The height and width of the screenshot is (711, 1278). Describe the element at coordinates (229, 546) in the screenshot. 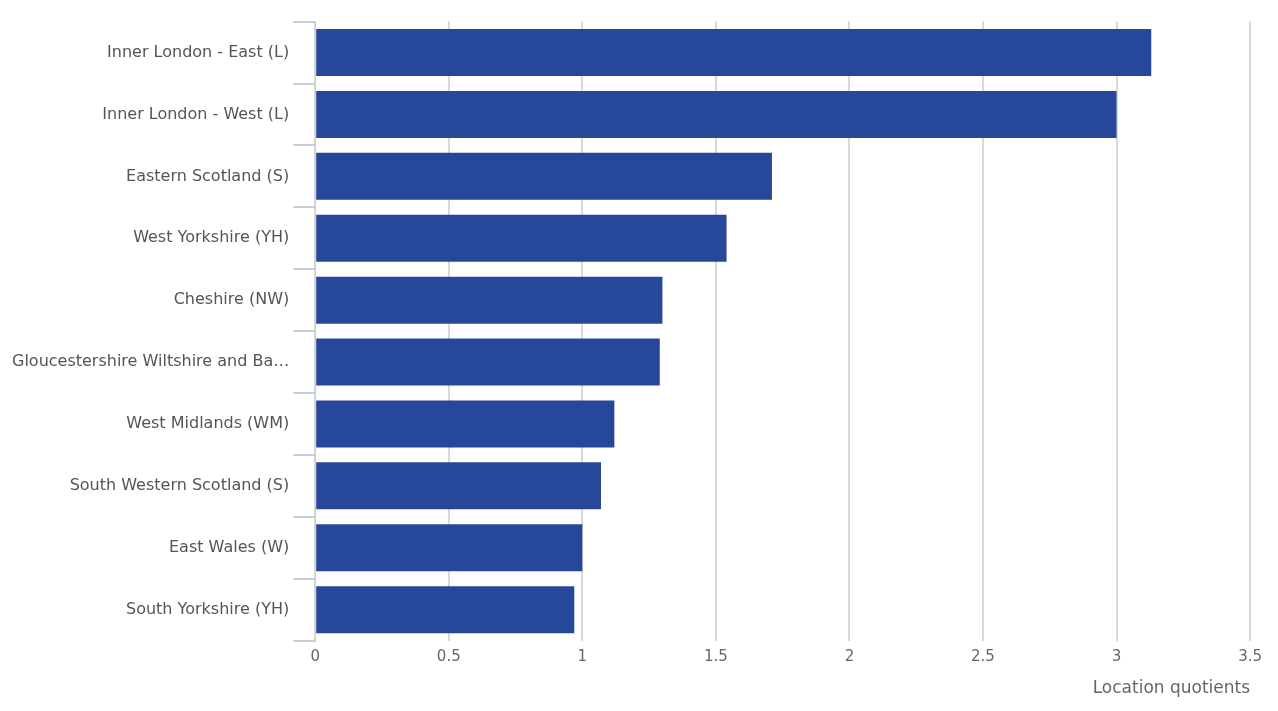

I see `y-tick-label: East Wales (W)` at that location.